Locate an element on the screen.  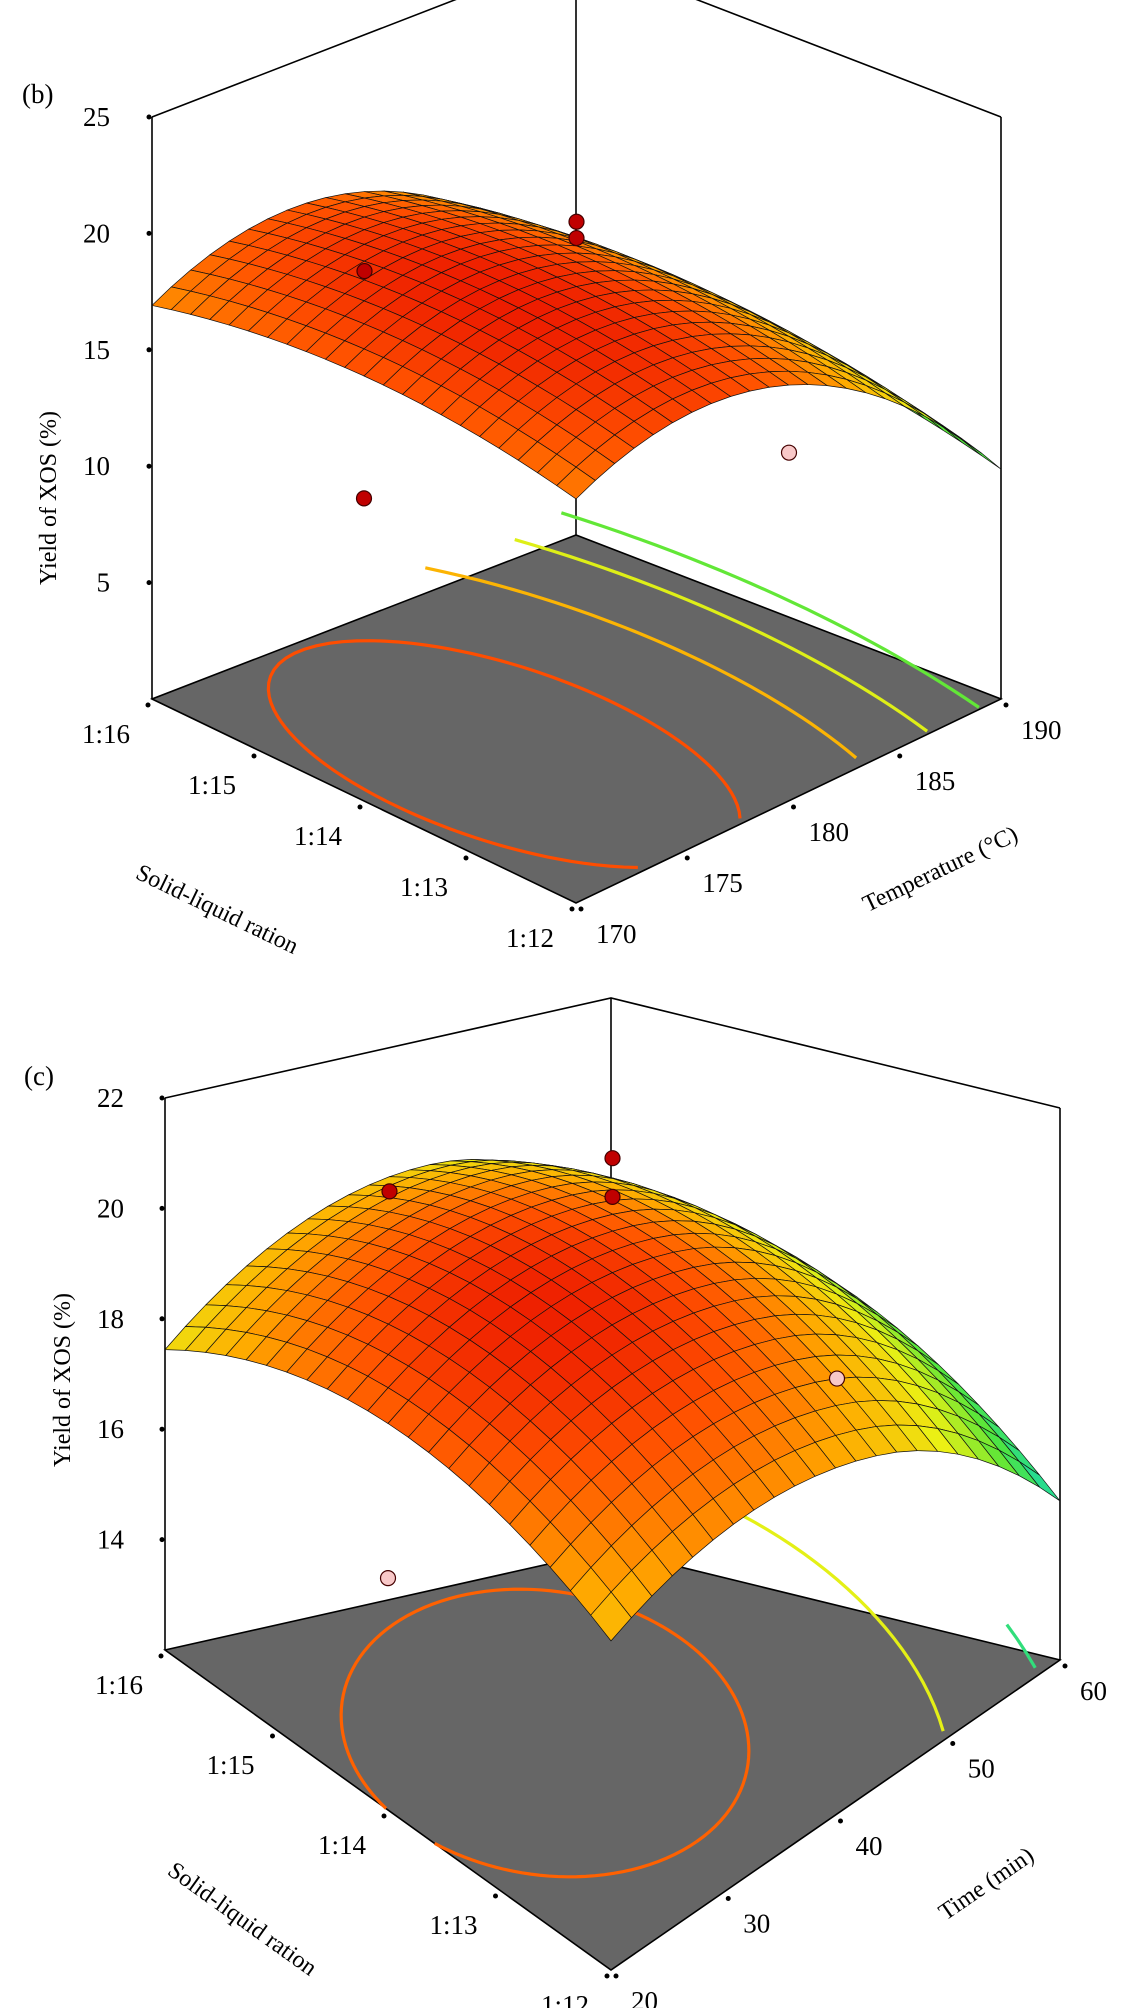
y-tick-label: 170 is located at coordinates (616, 934).